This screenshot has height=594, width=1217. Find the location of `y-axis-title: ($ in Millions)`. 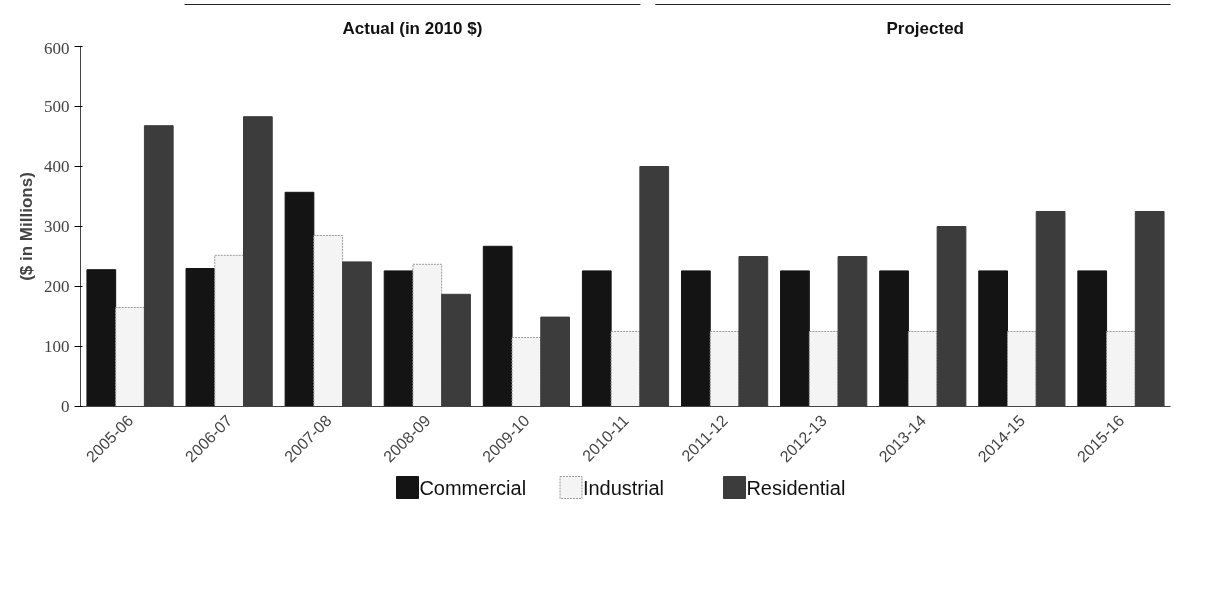

y-axis-title: ($ in Millions) is located at coordinates (26, 226).